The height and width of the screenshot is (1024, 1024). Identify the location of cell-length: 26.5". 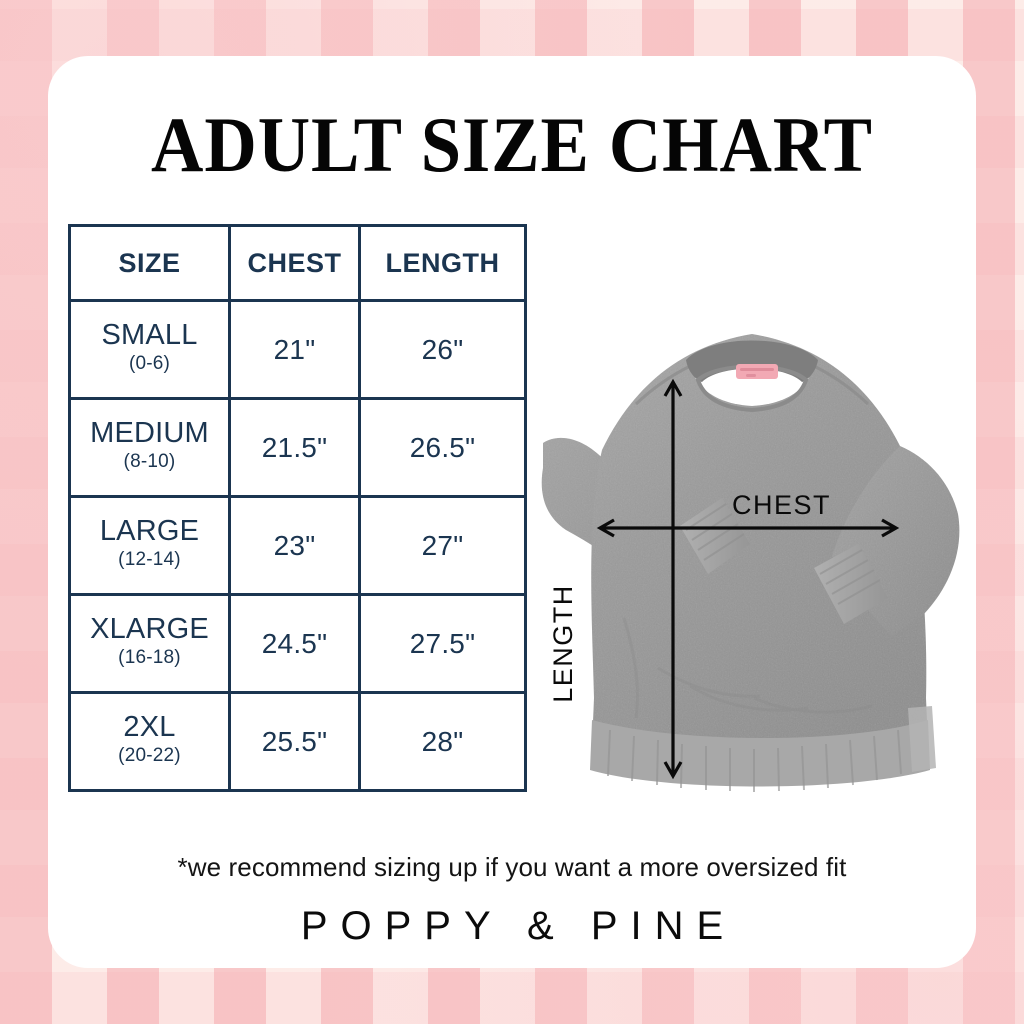
(442, 447).